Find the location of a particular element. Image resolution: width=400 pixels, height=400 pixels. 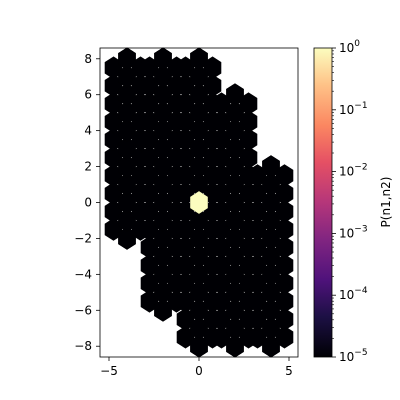

hex-bin-peak is located at coordinates (199, 202).